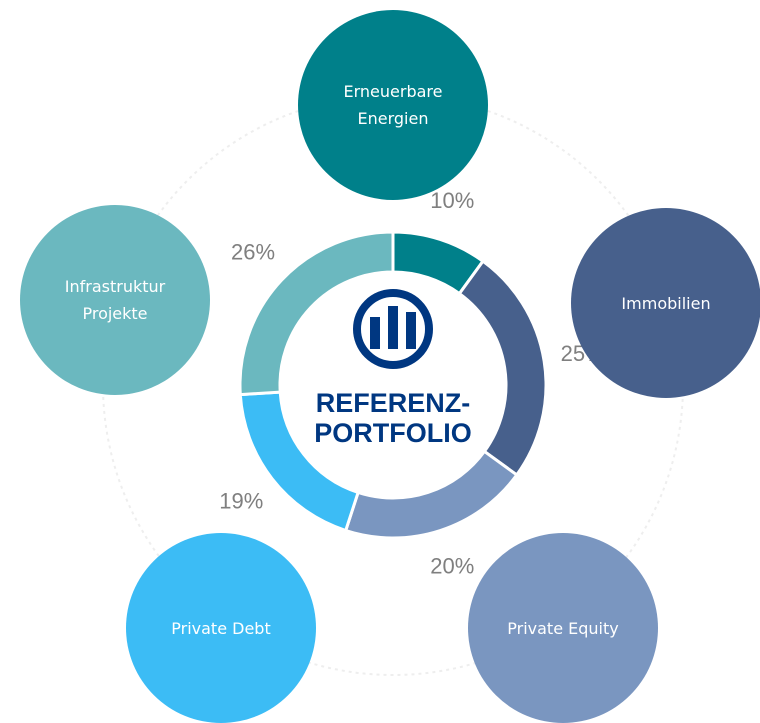 This screenshot has height=723, width=760. I want to click on category-bubble: Immobilien, so click(665, 303).